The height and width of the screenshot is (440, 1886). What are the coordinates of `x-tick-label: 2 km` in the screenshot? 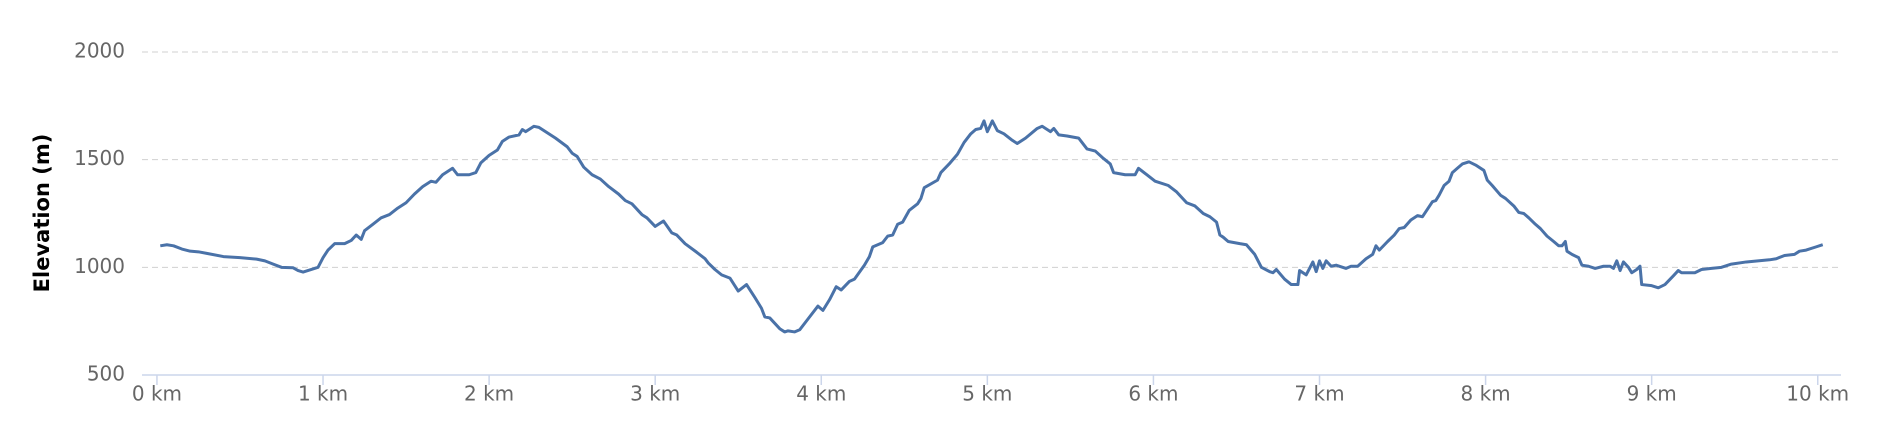 It's located at (489, 394).